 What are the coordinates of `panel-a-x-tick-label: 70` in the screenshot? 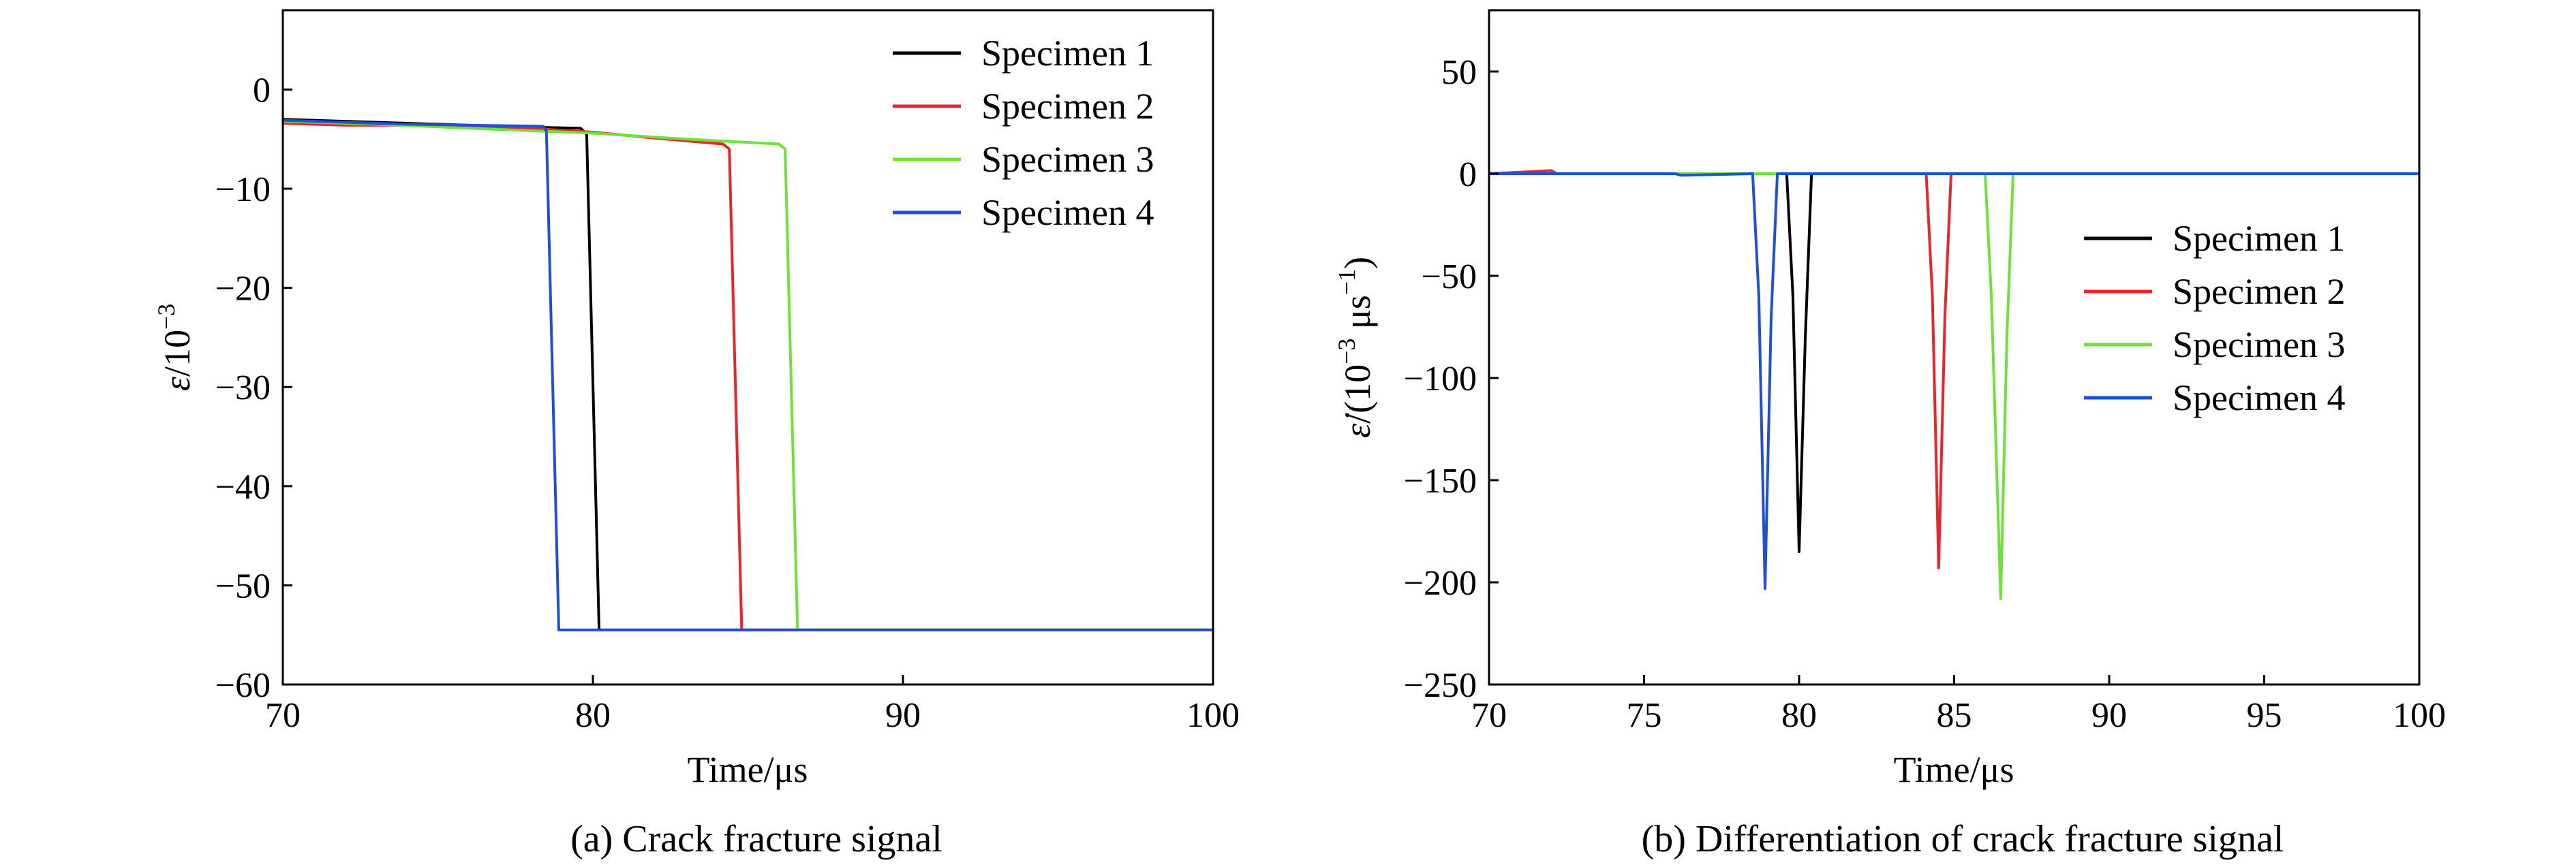 It's located at (283, 715).